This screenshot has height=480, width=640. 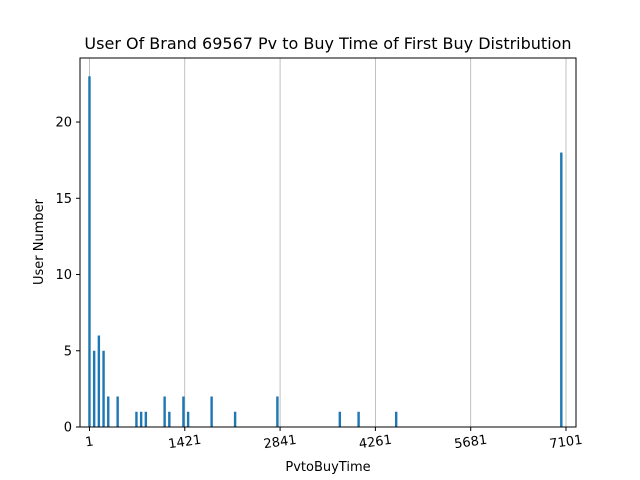 What do you see at coordinates (566, 442) in the screenshot?
I see `x-tick-label: 7101` at bounding box center [566, 442].